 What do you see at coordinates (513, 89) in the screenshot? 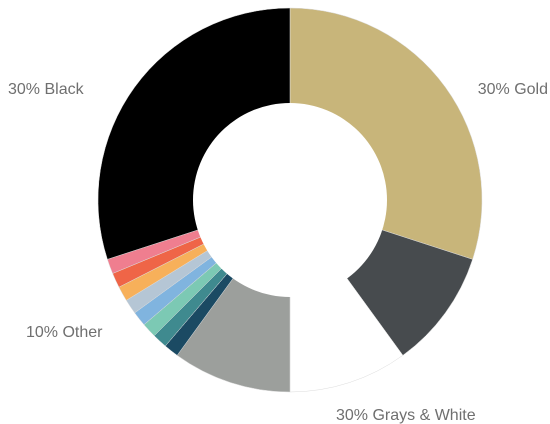
I see `label-gold: 30% Gold` at bounding box center [513, 89].